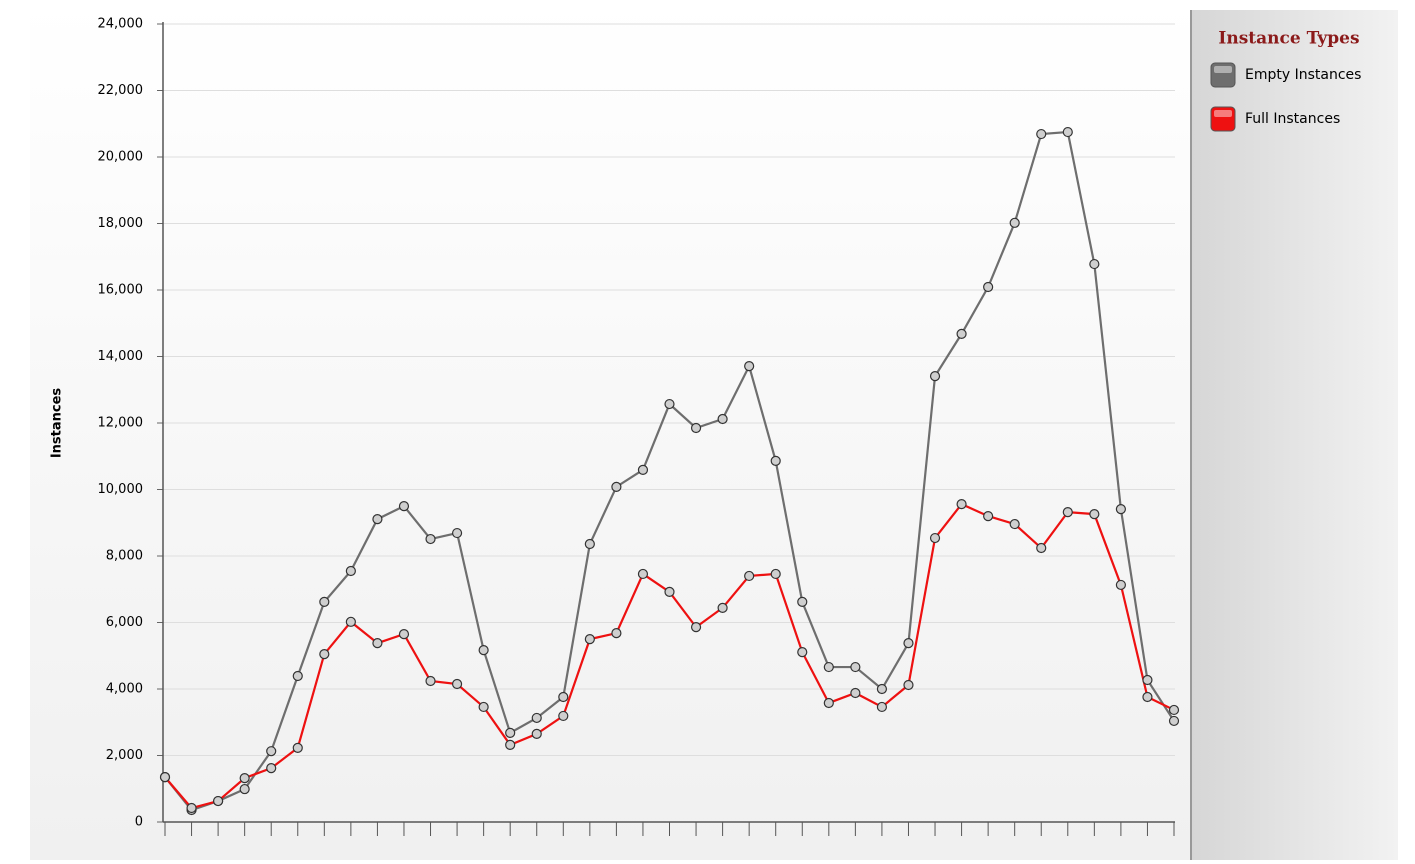 This screenshot has width=1415, height=864. What do you see at coordinates (121, 223) in the screenshot?
I see `y-tick-label: 18,000` at bounding box center [121, 223].